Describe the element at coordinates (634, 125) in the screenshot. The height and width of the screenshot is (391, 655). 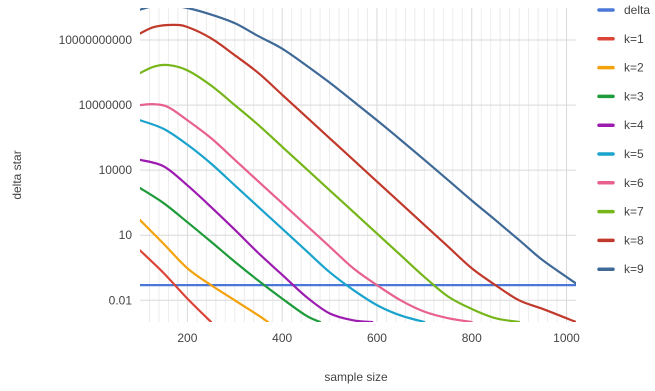
I see `legend-label: k=4` at that location.